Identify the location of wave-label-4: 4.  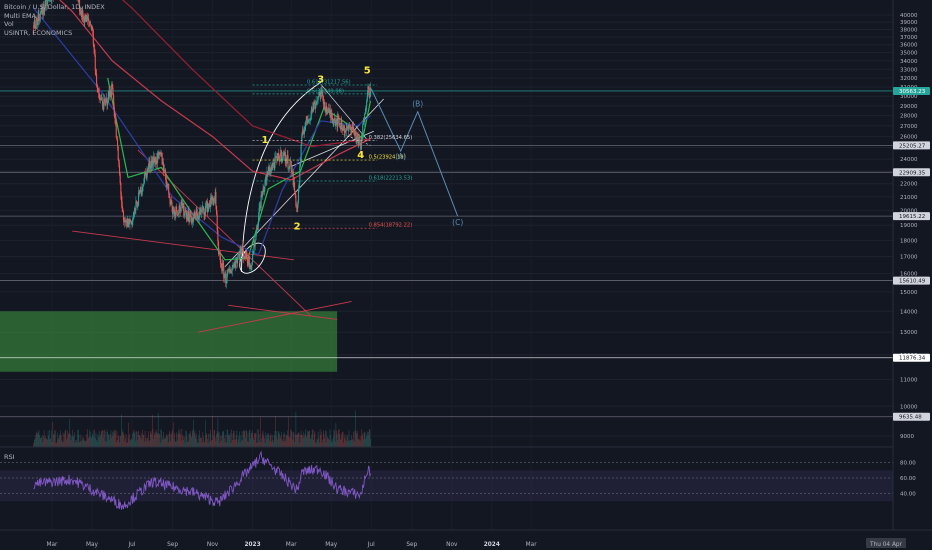
(360, 155).